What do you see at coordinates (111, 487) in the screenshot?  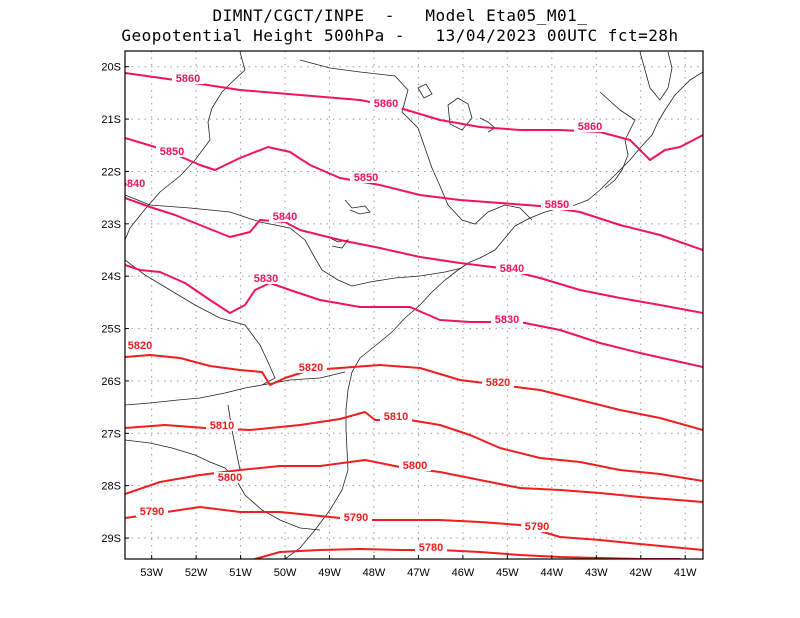 I see `lat-tick-label: 28S` at bounding box center [111, 487].